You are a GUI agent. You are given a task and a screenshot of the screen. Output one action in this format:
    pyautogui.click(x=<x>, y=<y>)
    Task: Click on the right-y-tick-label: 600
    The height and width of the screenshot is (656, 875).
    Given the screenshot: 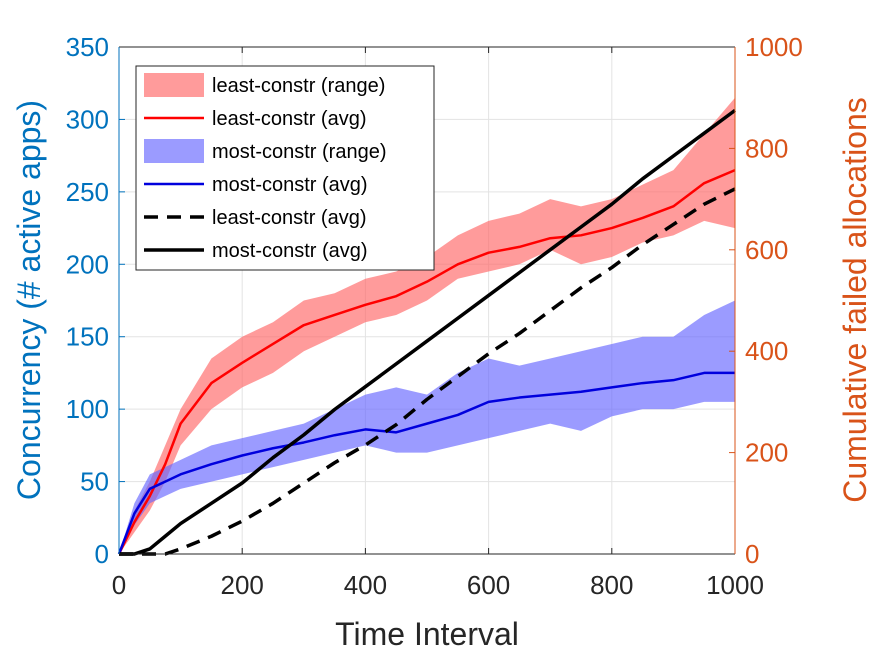 What is the action you would take?
    pyautogui.click(x=766, y=250)
    